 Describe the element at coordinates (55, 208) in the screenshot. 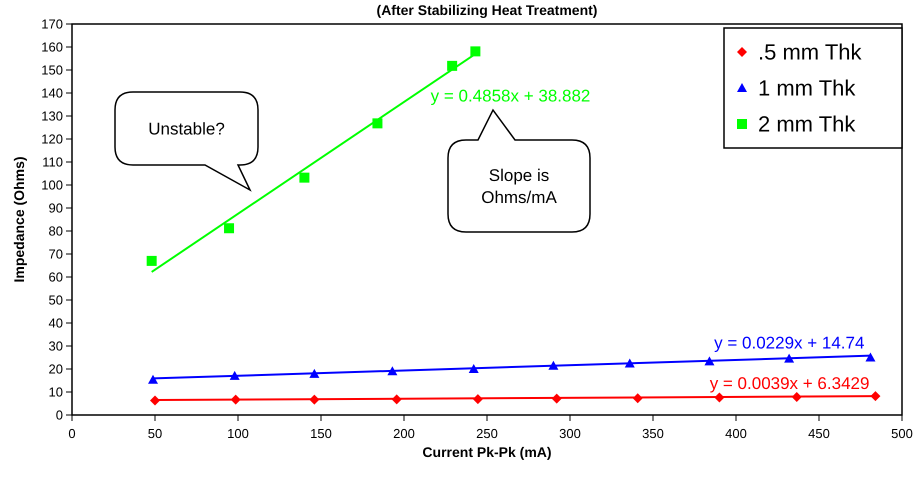

I see `y-tick-label: 90` at that location.